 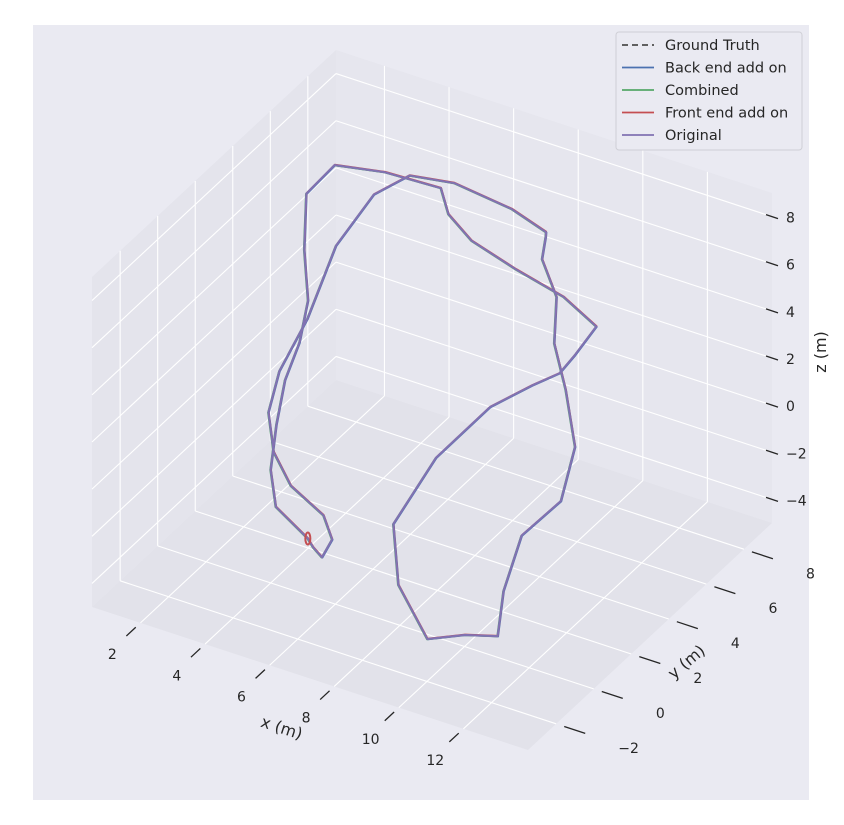 I want to click on y-tick-label: 8, so click(x=810, y=574).